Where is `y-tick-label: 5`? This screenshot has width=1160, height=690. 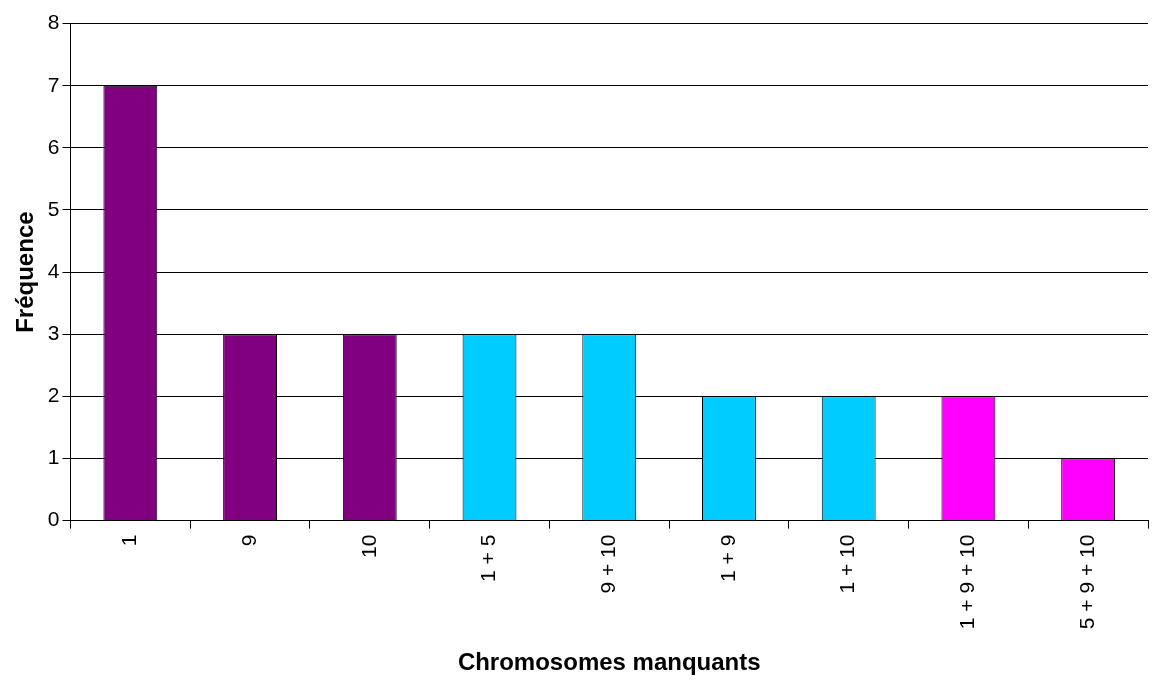
y-tick-label: 5 is located at coordinates (53, 208).